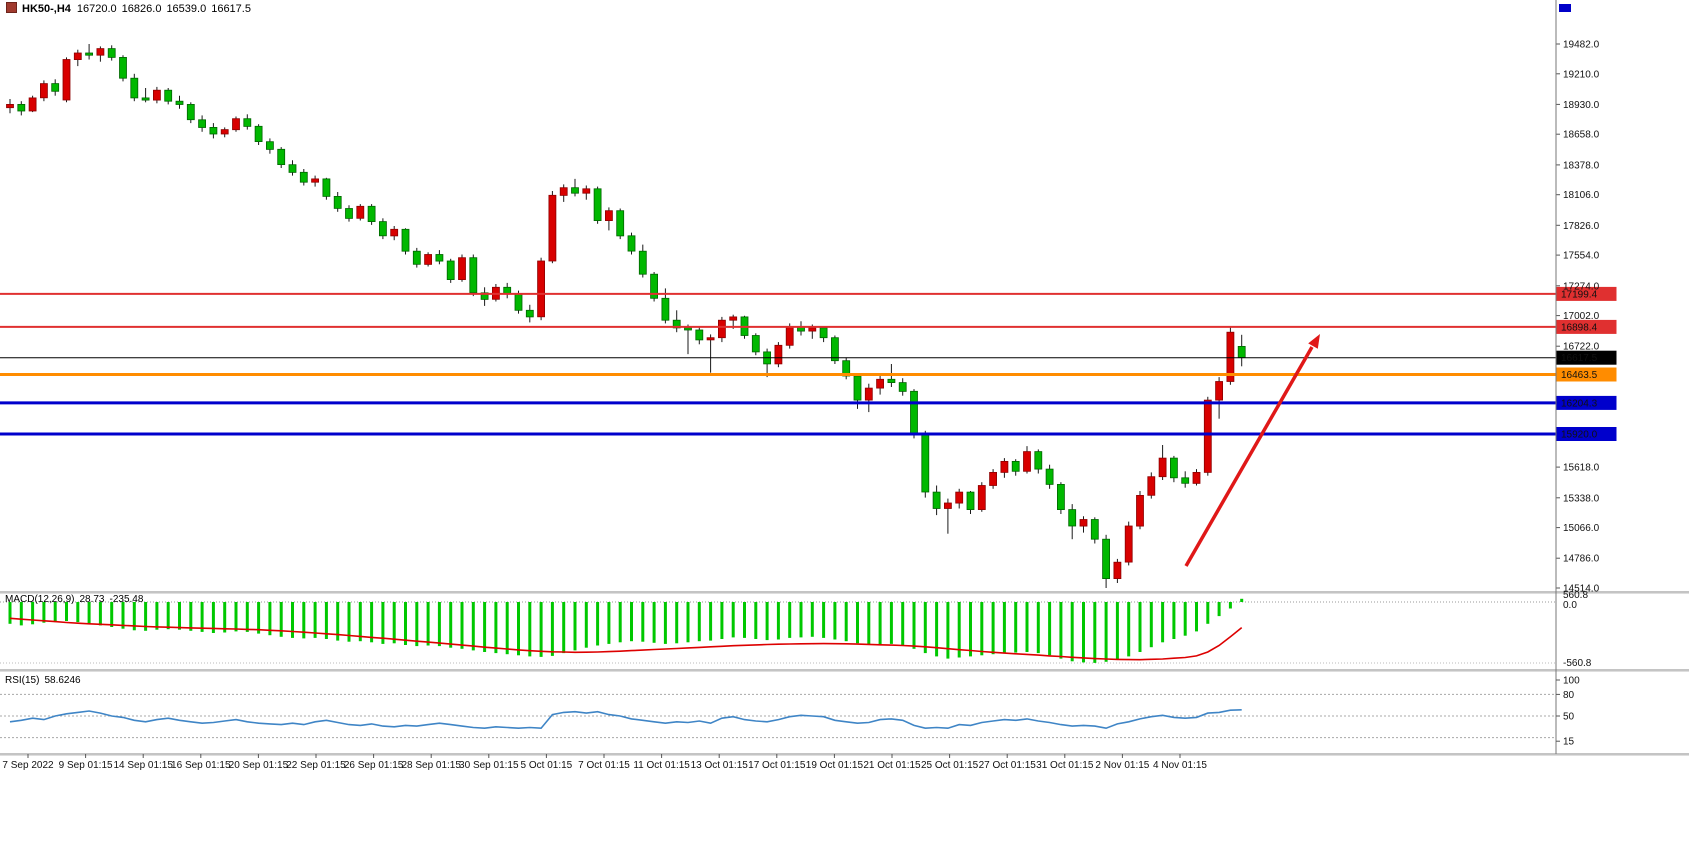  What do you see at coordinates (1579, 294) in the screenshot?
I see `price-line-badge-label: 17199.4` at bounding box center [1579, 294].